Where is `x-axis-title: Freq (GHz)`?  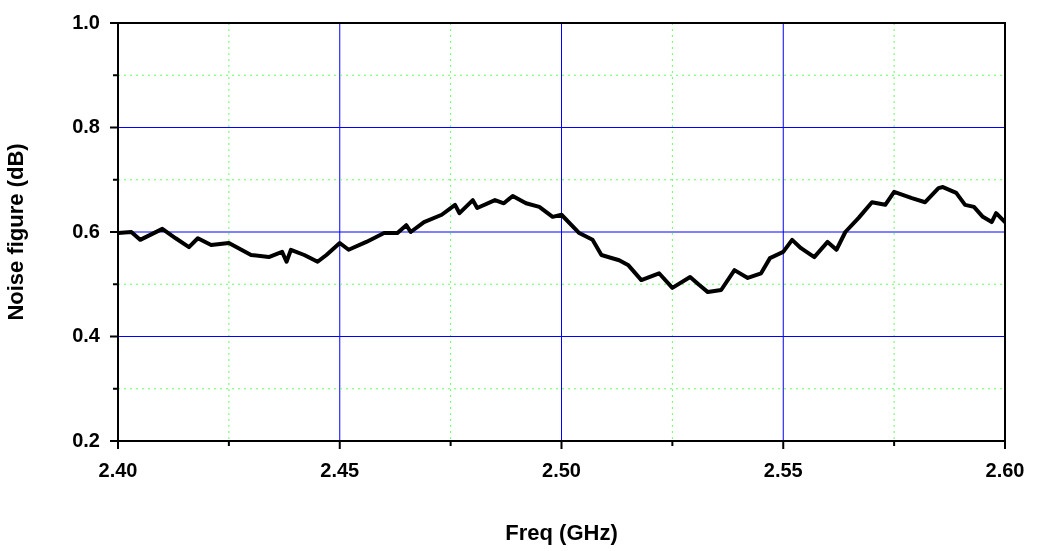 x-axis-title: Freq (GHz) is located at coordinates (561, 532).